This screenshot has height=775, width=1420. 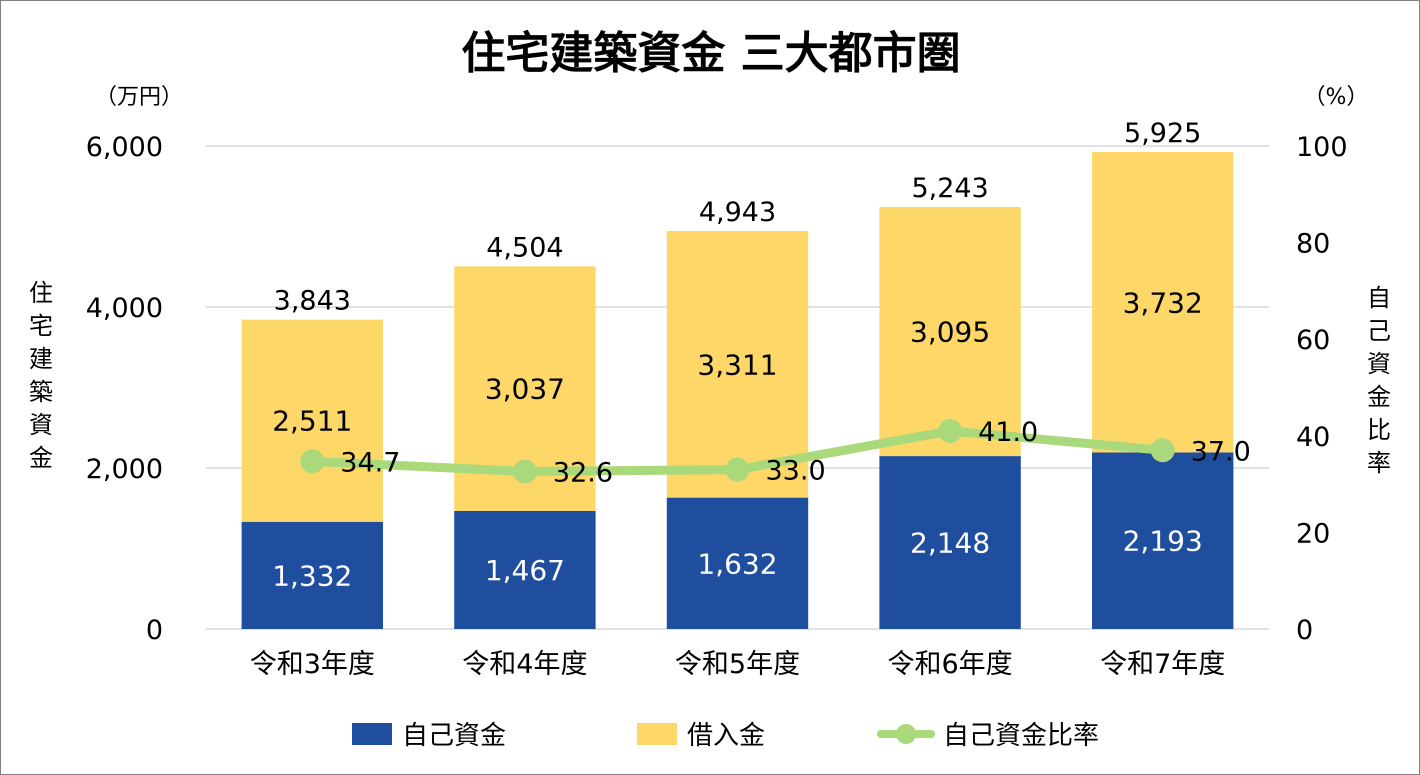 I want to click on y2-axis-title-char: 資, so click(x=1379, y=364).